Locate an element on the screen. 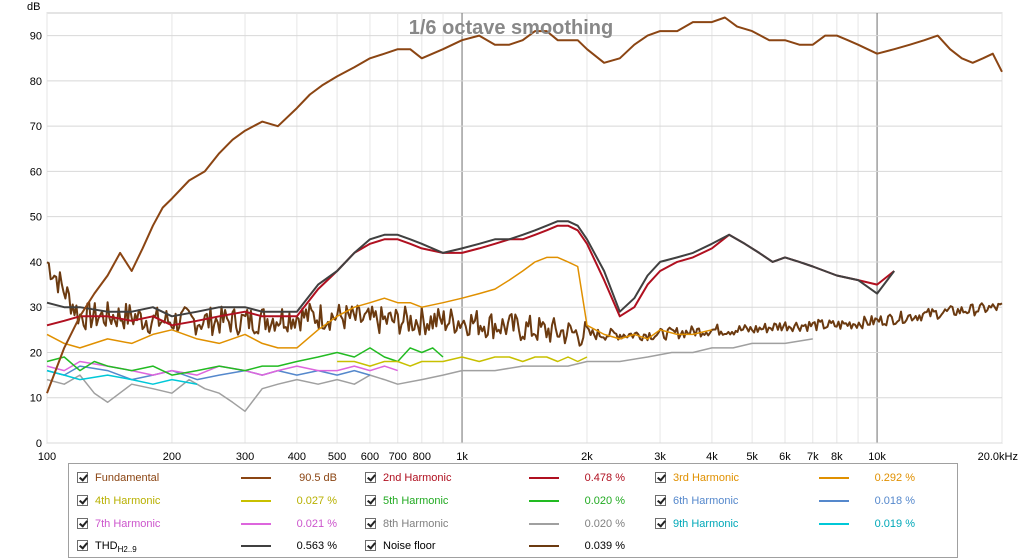  legend-label: 5th Harmonic is located at coordinates (416, 501).